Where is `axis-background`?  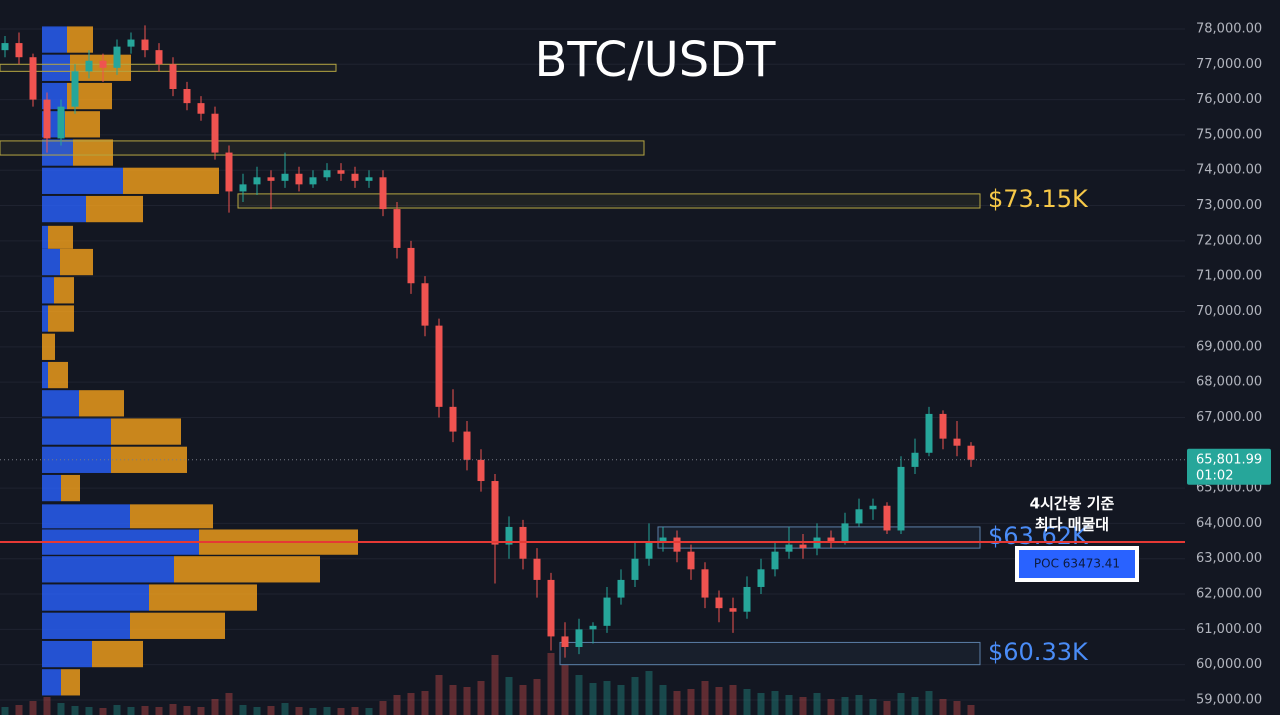 axis-background is located at coordinates (1232, 357).